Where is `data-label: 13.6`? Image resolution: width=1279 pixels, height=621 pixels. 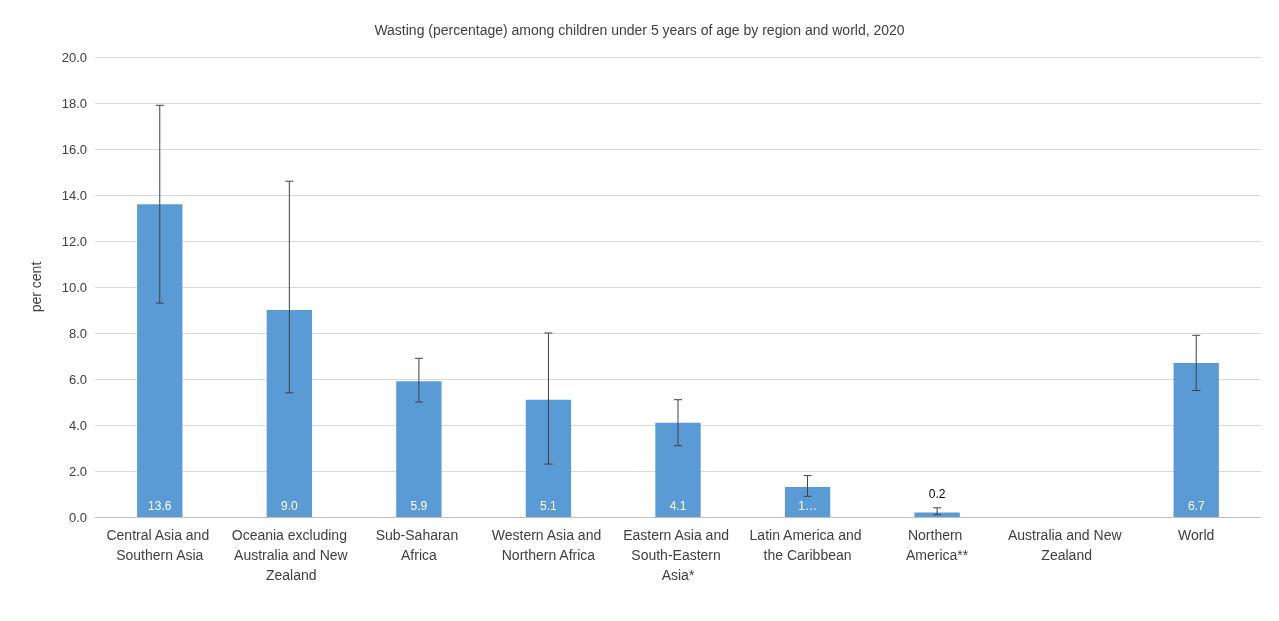 data-label: 13.6 is located at coordinates (160, 506).